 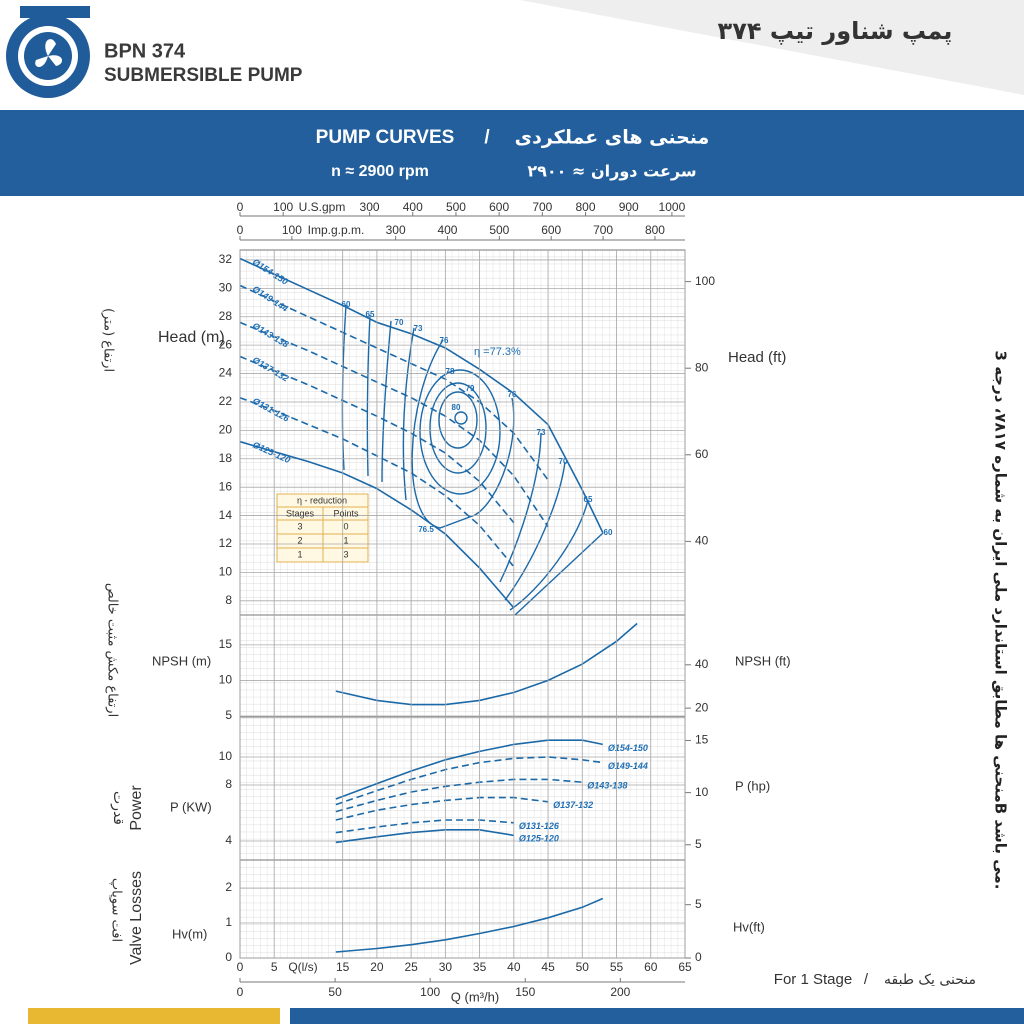 I want to click on y-axis-label: Hv(m), so click(x=189, y=933).